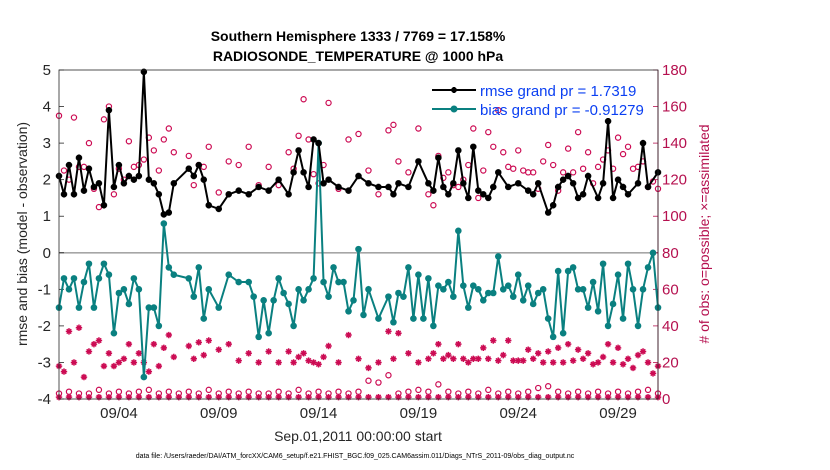  Describe the element at coordinates (319, 413) in the screenshot. I see `x-tick-label: 09/14` at that location.